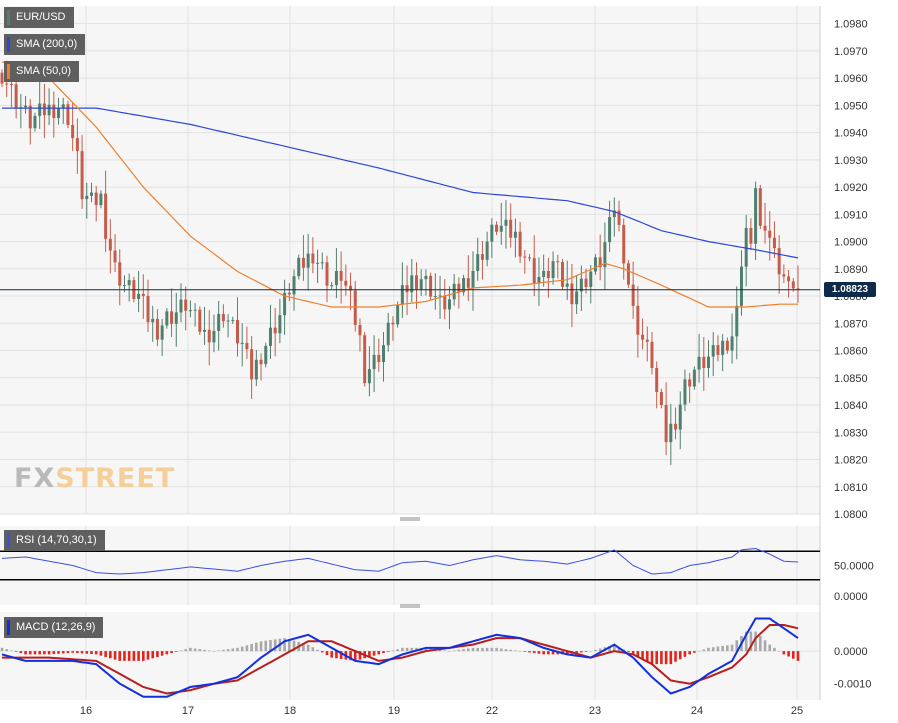 Image resolution: width=898 pixels, height=723 pixels. What do you see at coordinates (851, 352) in the screenshot?
I see `y-tick-label: 1.0860` at bounding box center [851, 352].